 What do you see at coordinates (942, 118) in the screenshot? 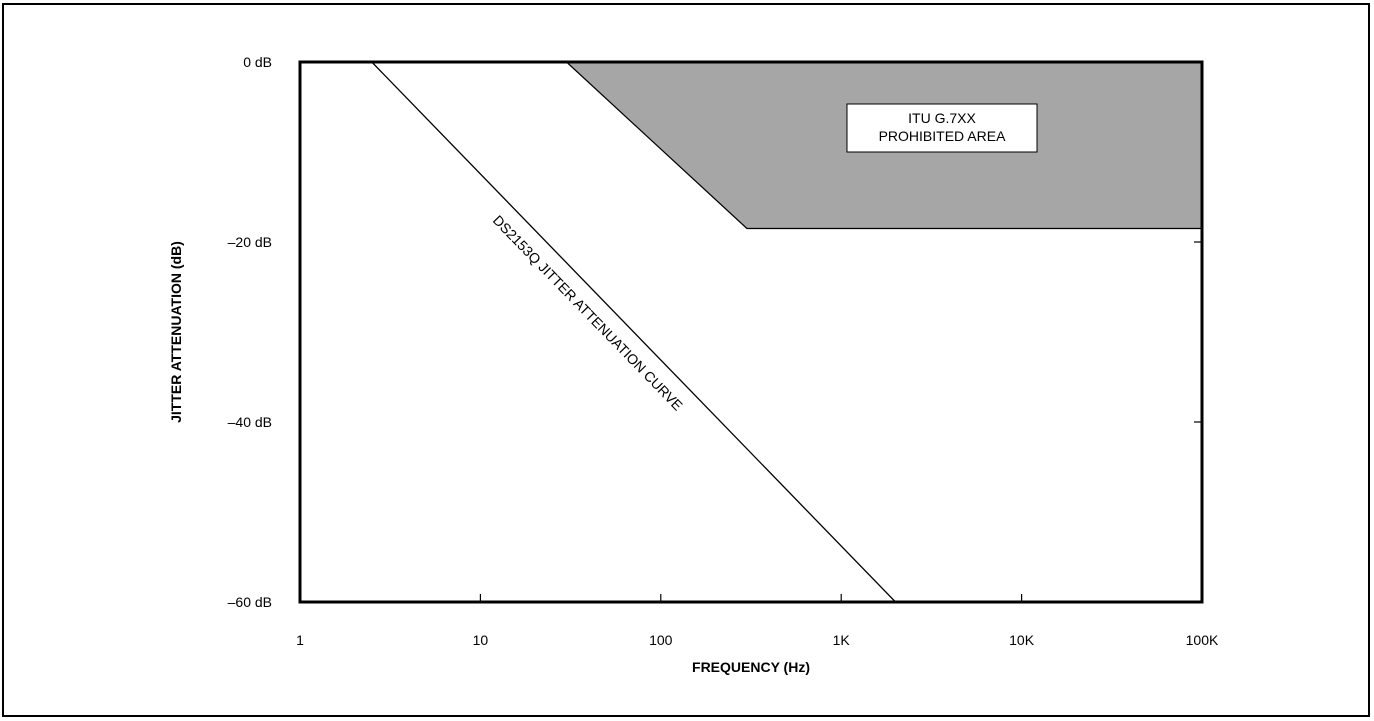
I see `prohibited-area-label-line-1: ITU G.7XX` at bounding box center [942, 118].